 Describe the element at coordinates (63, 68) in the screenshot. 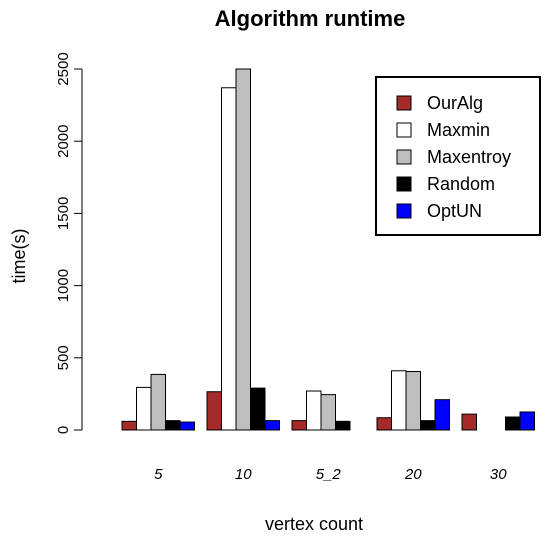

I see `y-tick-label: 2500` at that location.